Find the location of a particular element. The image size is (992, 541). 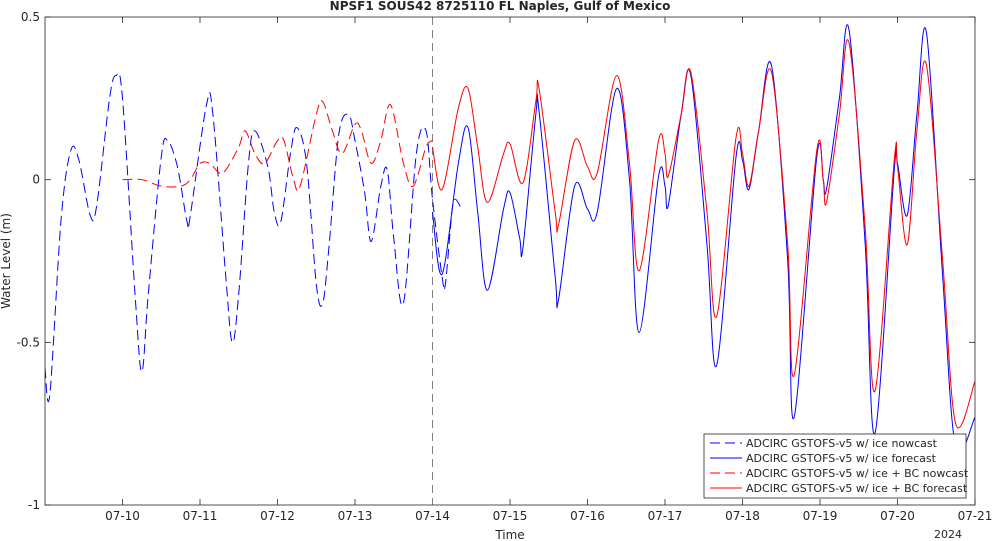

x-axis-label: Time is located at coordinates (509, 534).